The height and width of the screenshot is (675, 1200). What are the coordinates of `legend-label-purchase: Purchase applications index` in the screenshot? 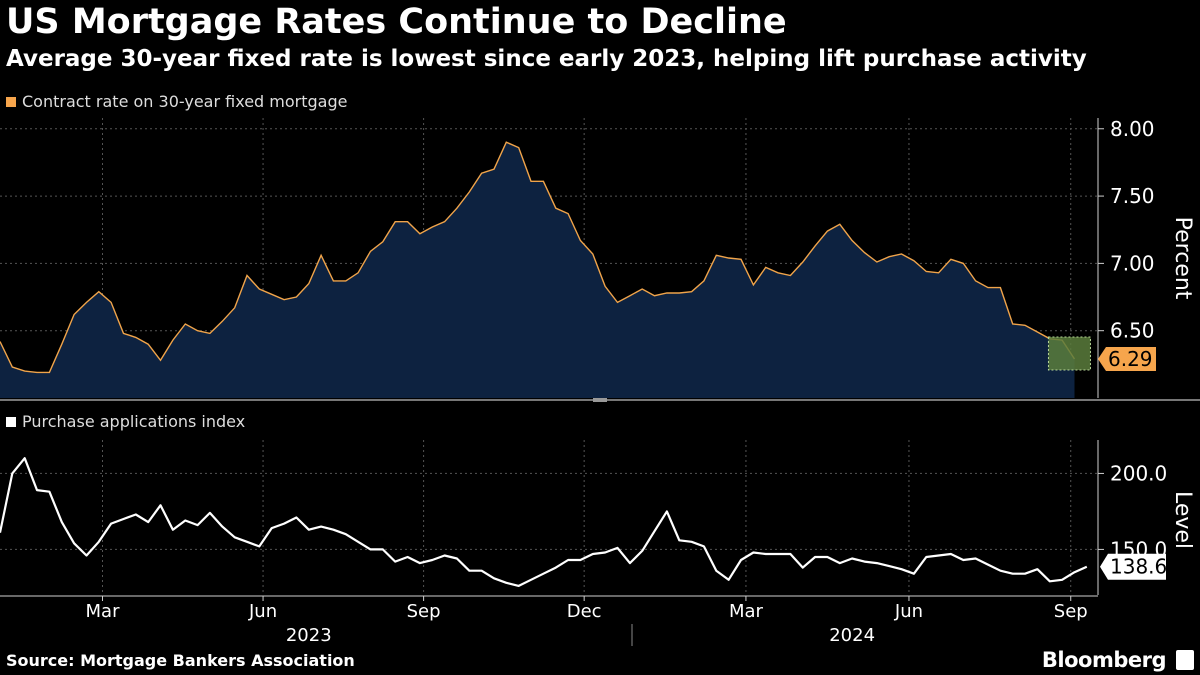 It's located at (134, 421).